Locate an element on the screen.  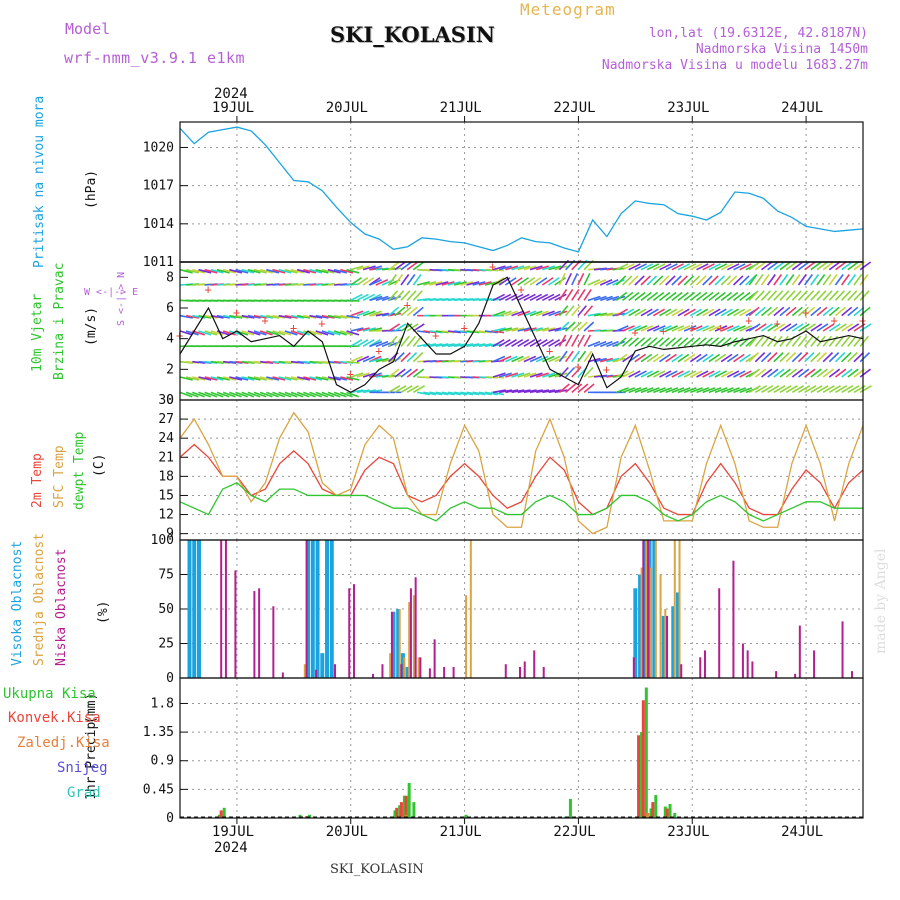
wind-gust-mark-26: + is located at coordinates (549, 351).